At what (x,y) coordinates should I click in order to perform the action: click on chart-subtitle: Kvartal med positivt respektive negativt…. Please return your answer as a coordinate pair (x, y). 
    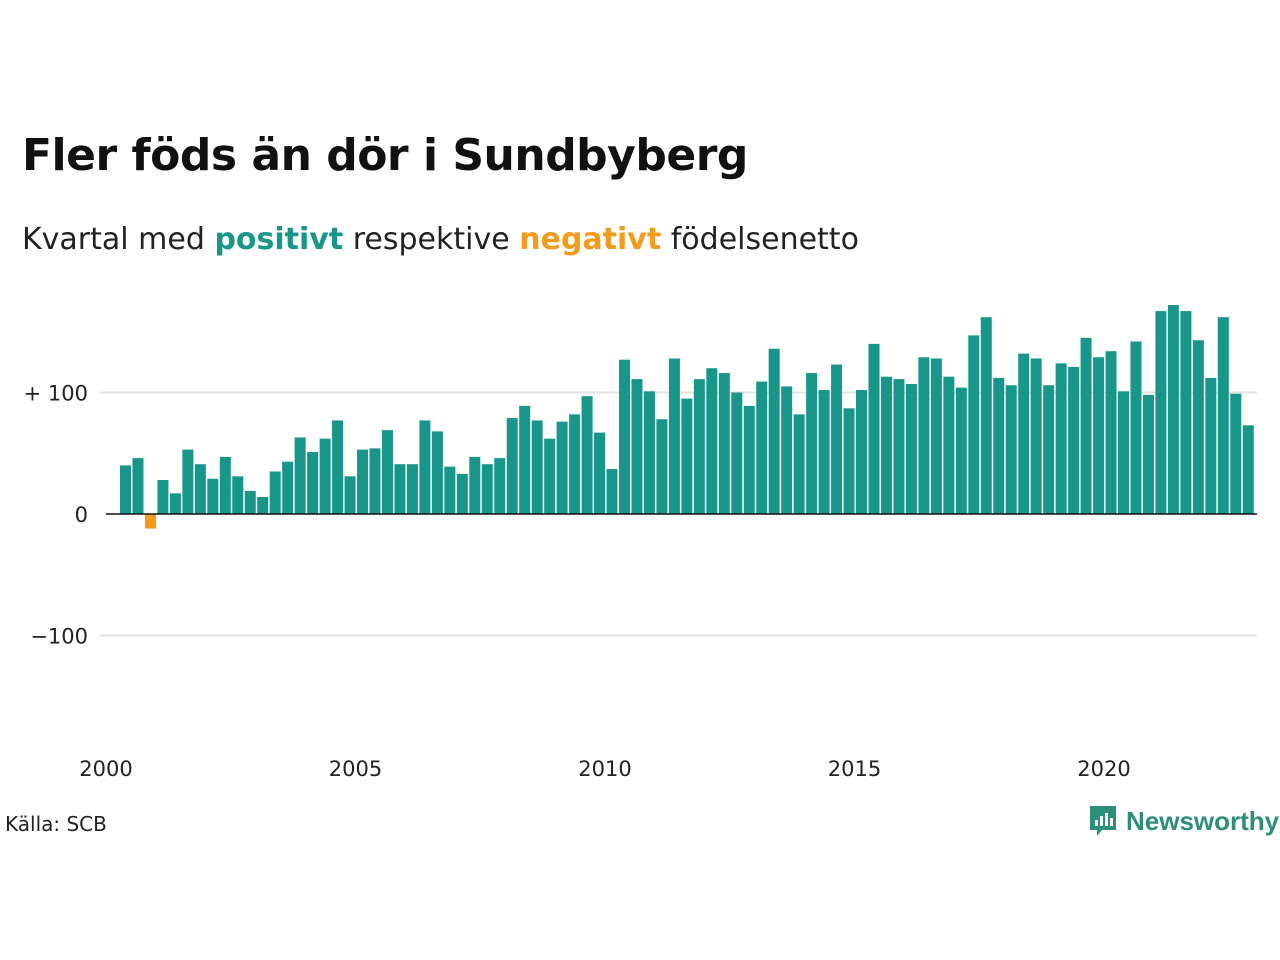
    Looking at the image, I should click on (440, 239).